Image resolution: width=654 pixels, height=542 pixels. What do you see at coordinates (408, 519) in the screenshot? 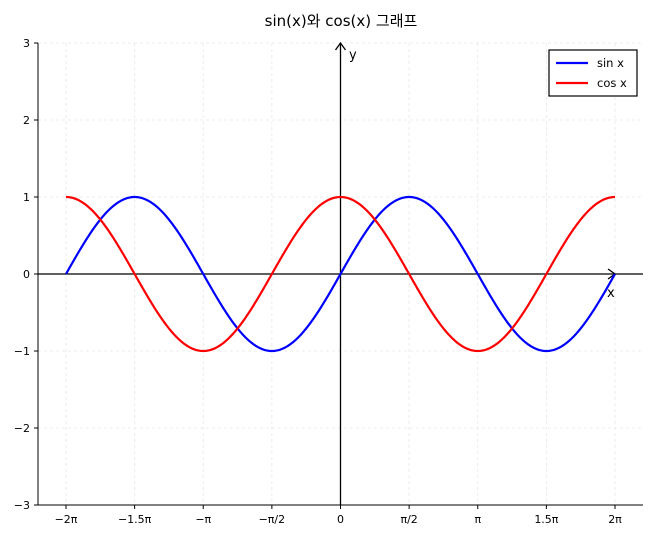
I see `x-tick-label: π/2` at bounding box center [408, 519].